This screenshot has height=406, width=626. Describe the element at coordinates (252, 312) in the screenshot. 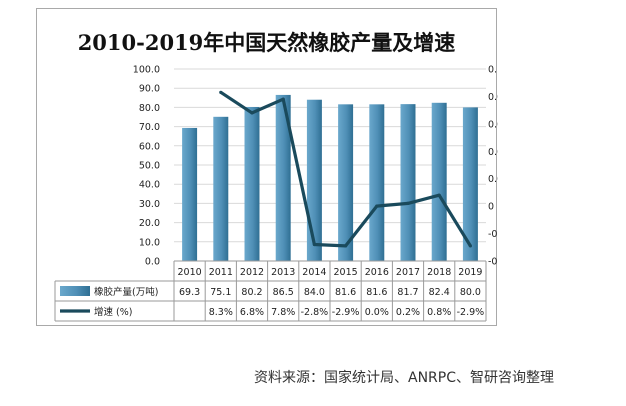

I see `growth-value-label: 6.8%` at that location.